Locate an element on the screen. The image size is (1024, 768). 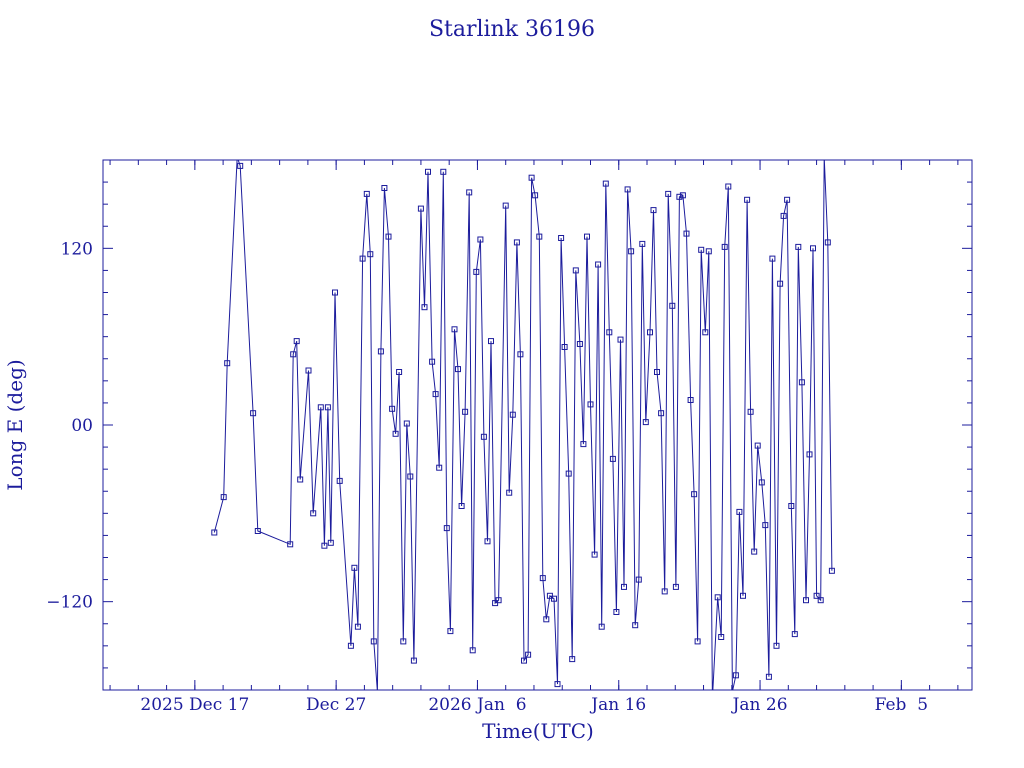
y-tick-label: 00 is located at coordinates (82, 426).